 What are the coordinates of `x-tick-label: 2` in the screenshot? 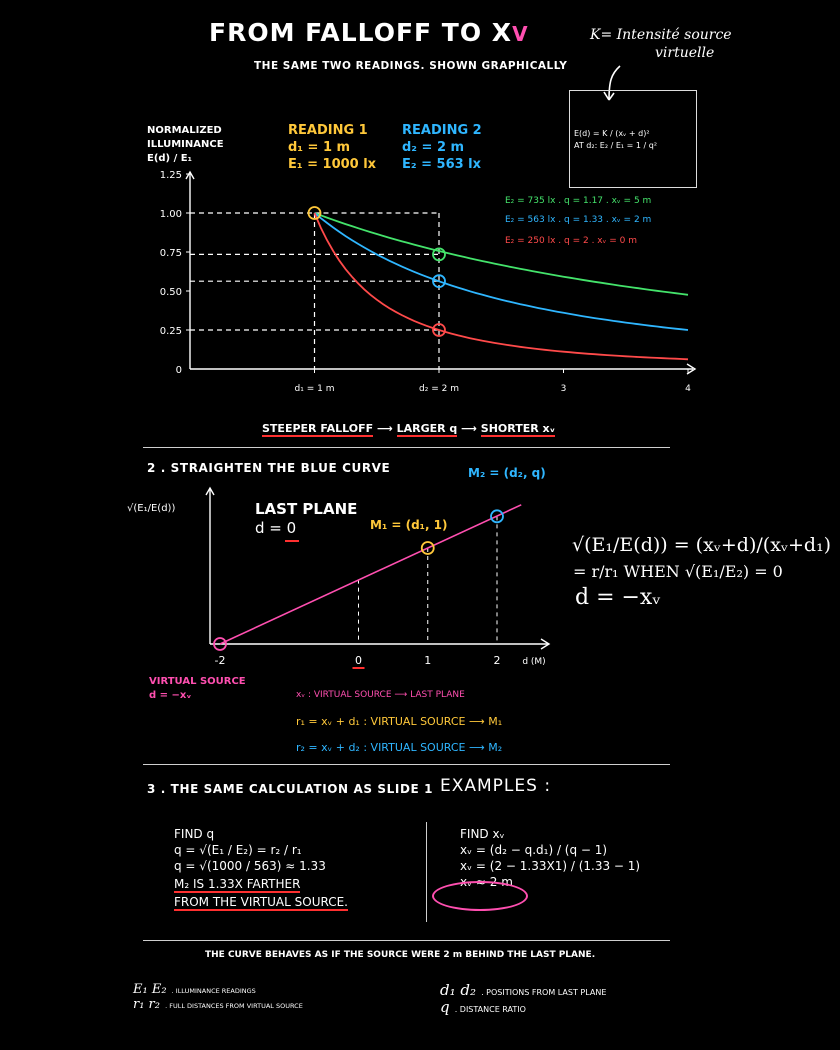 It's located at (497, 660).